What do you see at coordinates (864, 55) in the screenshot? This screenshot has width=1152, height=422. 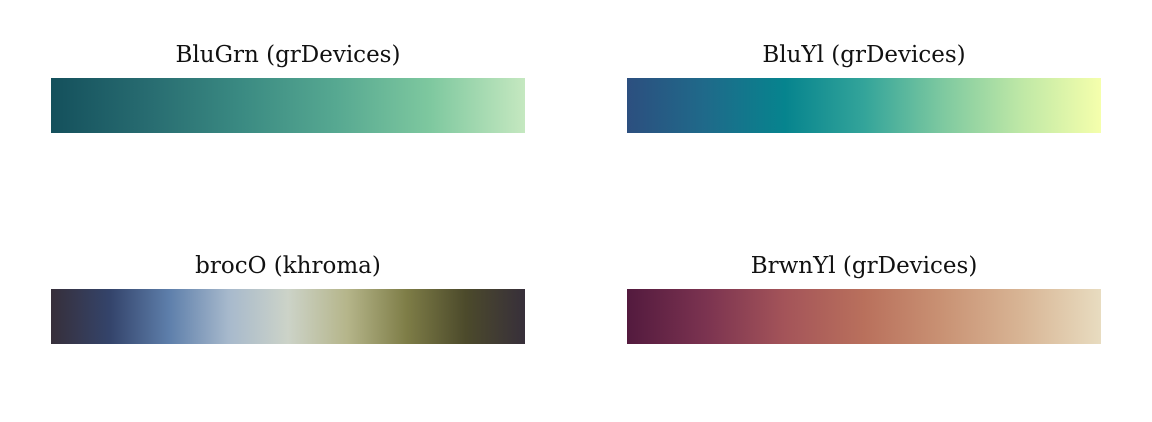 I see `palette-title: BluYl (grDevices)` at bounding box center [864, 55].